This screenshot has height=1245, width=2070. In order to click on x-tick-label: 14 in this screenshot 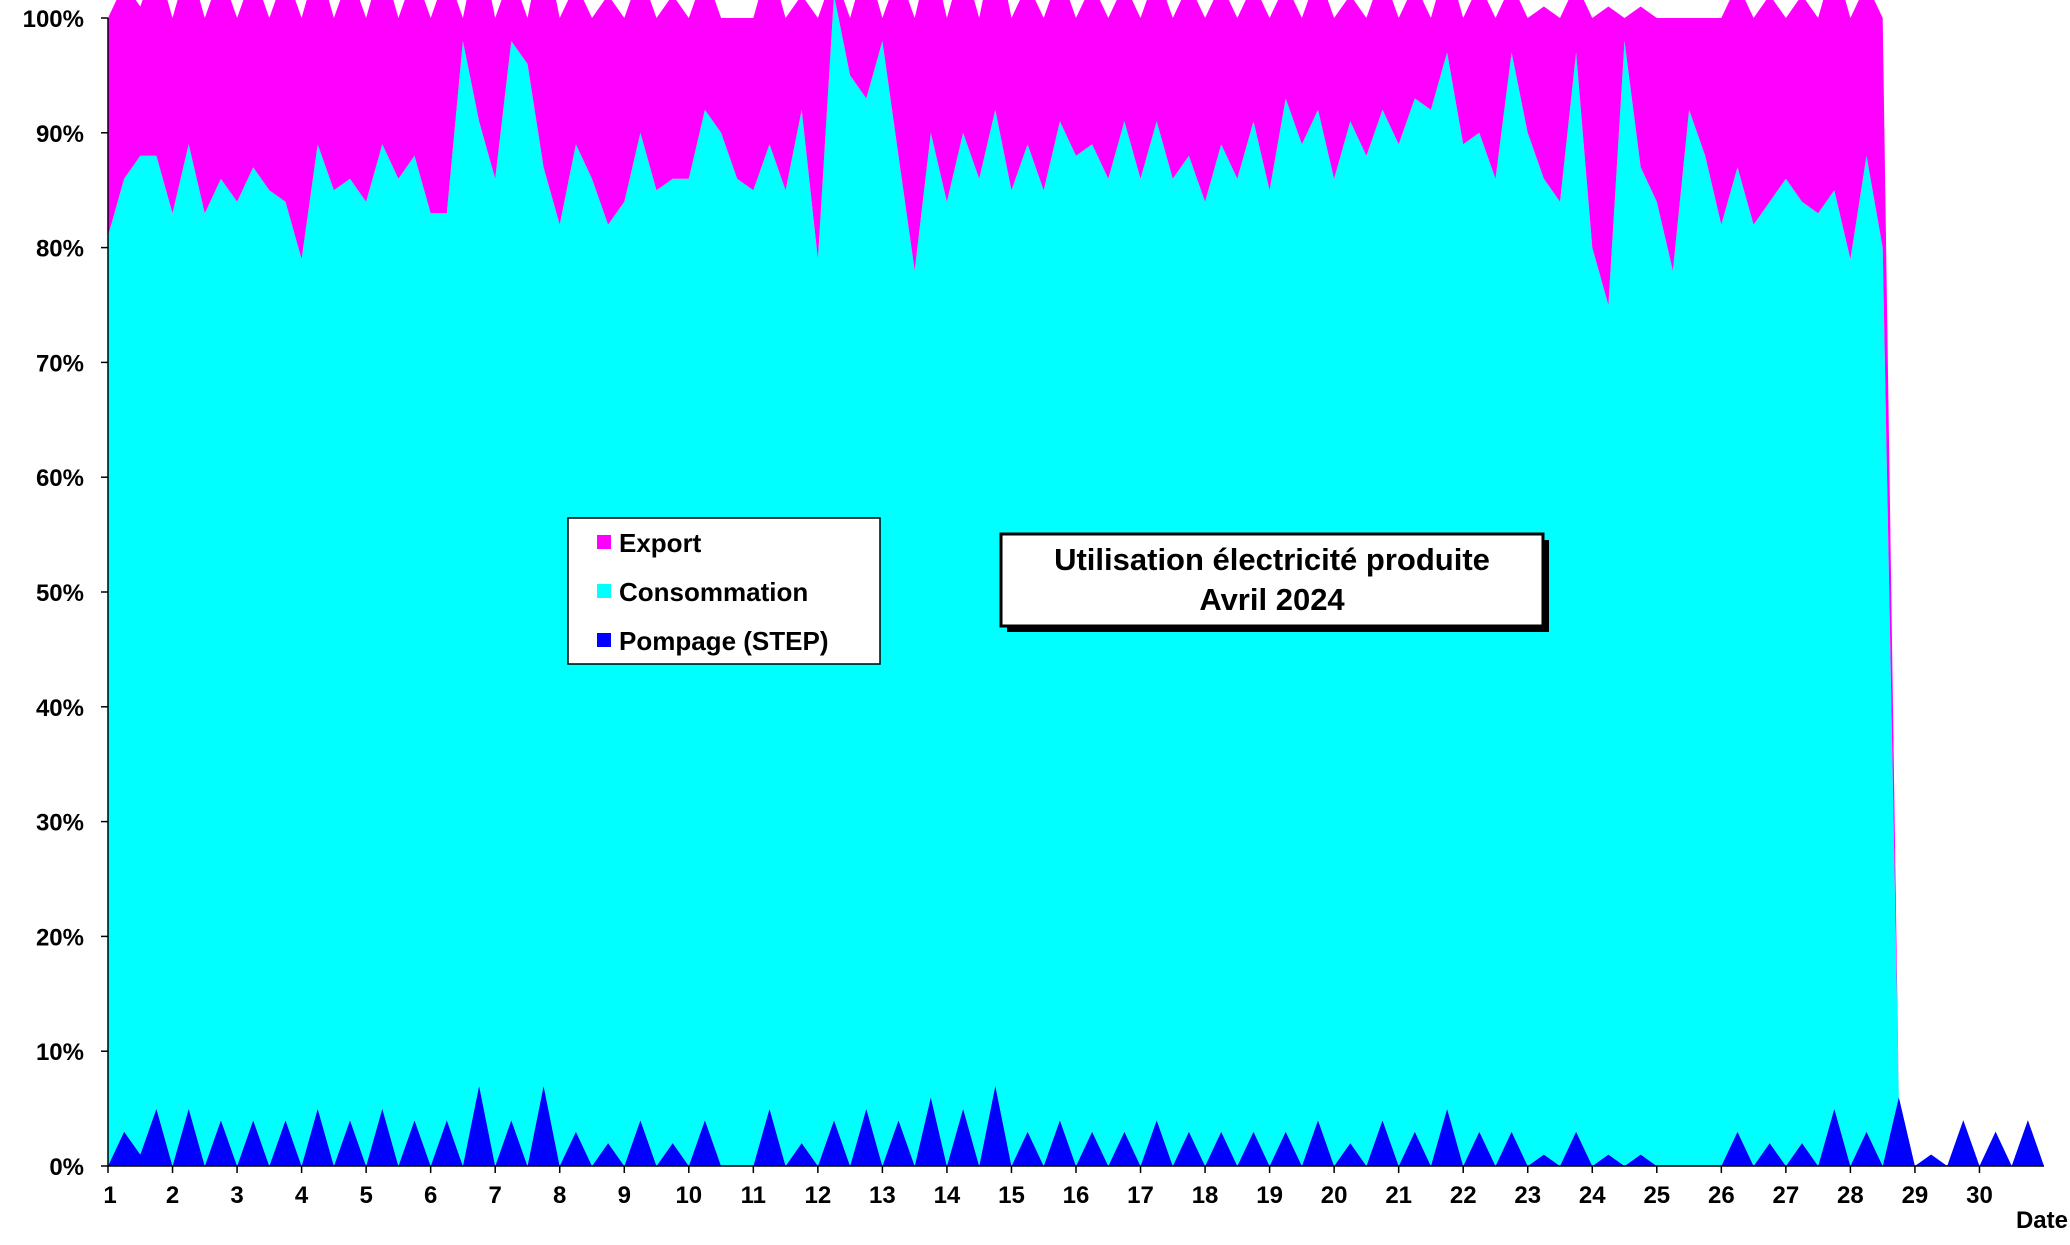, I will do `click(947, 1195)`.